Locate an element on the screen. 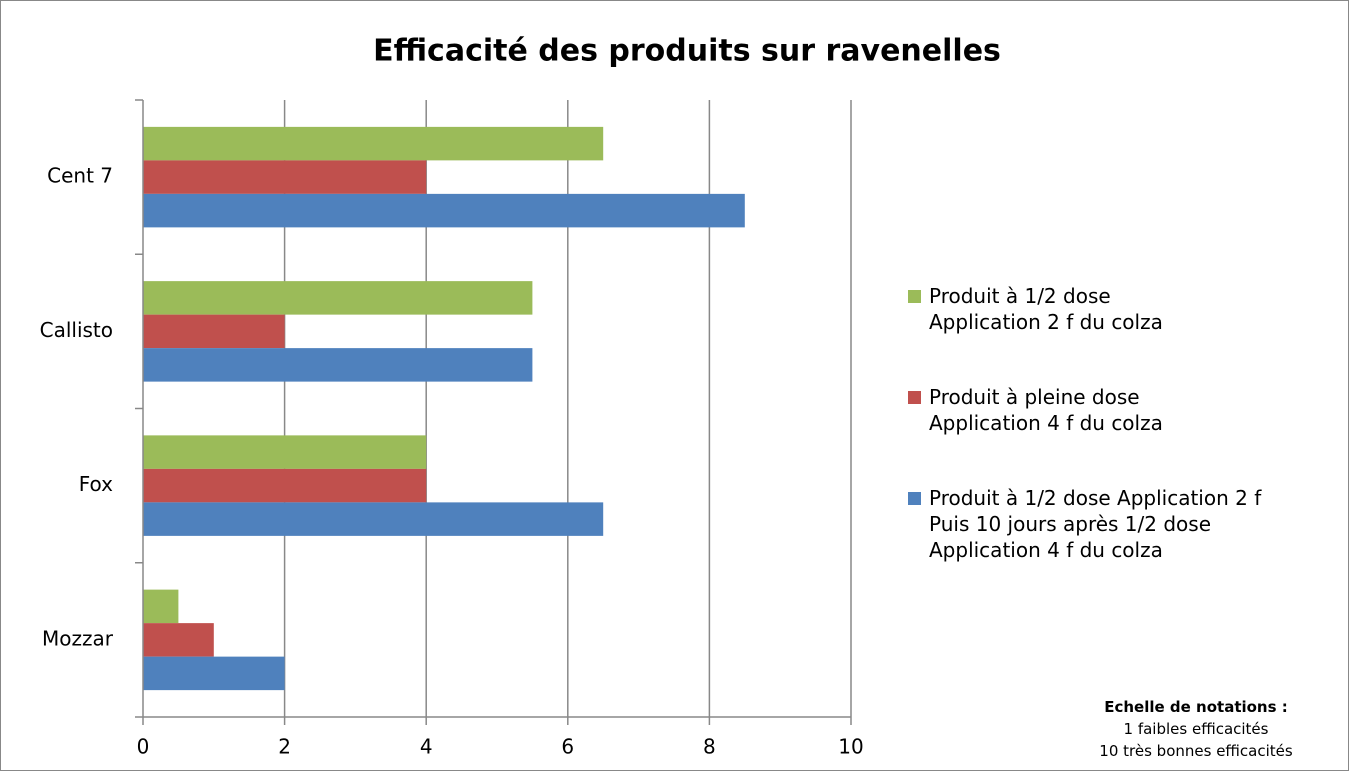  annotation-title: Echelle de notations : is located at coordinates (1196, 707).